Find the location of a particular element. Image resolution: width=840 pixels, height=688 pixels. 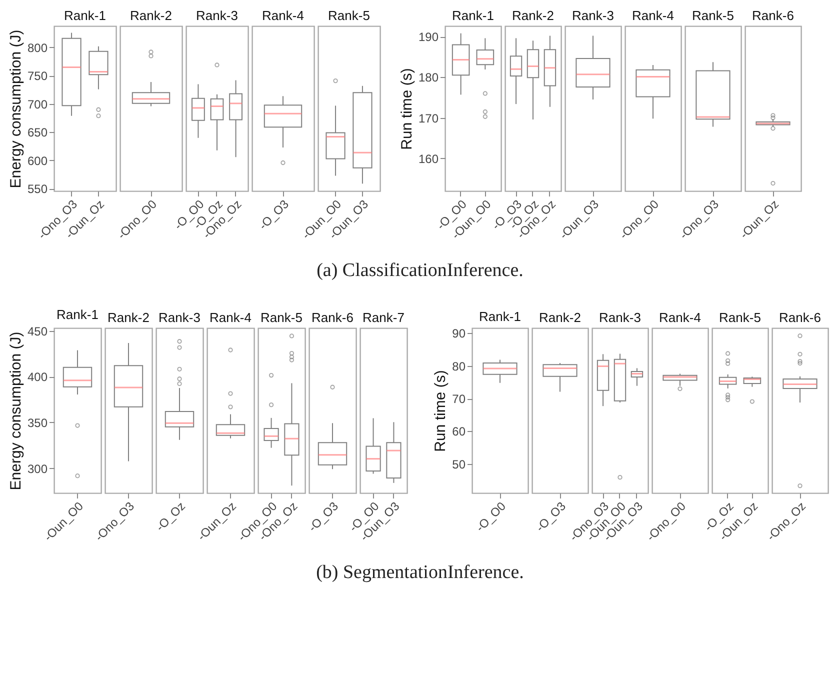

y-tick-label: 300 is located at coordinates (37, 469).